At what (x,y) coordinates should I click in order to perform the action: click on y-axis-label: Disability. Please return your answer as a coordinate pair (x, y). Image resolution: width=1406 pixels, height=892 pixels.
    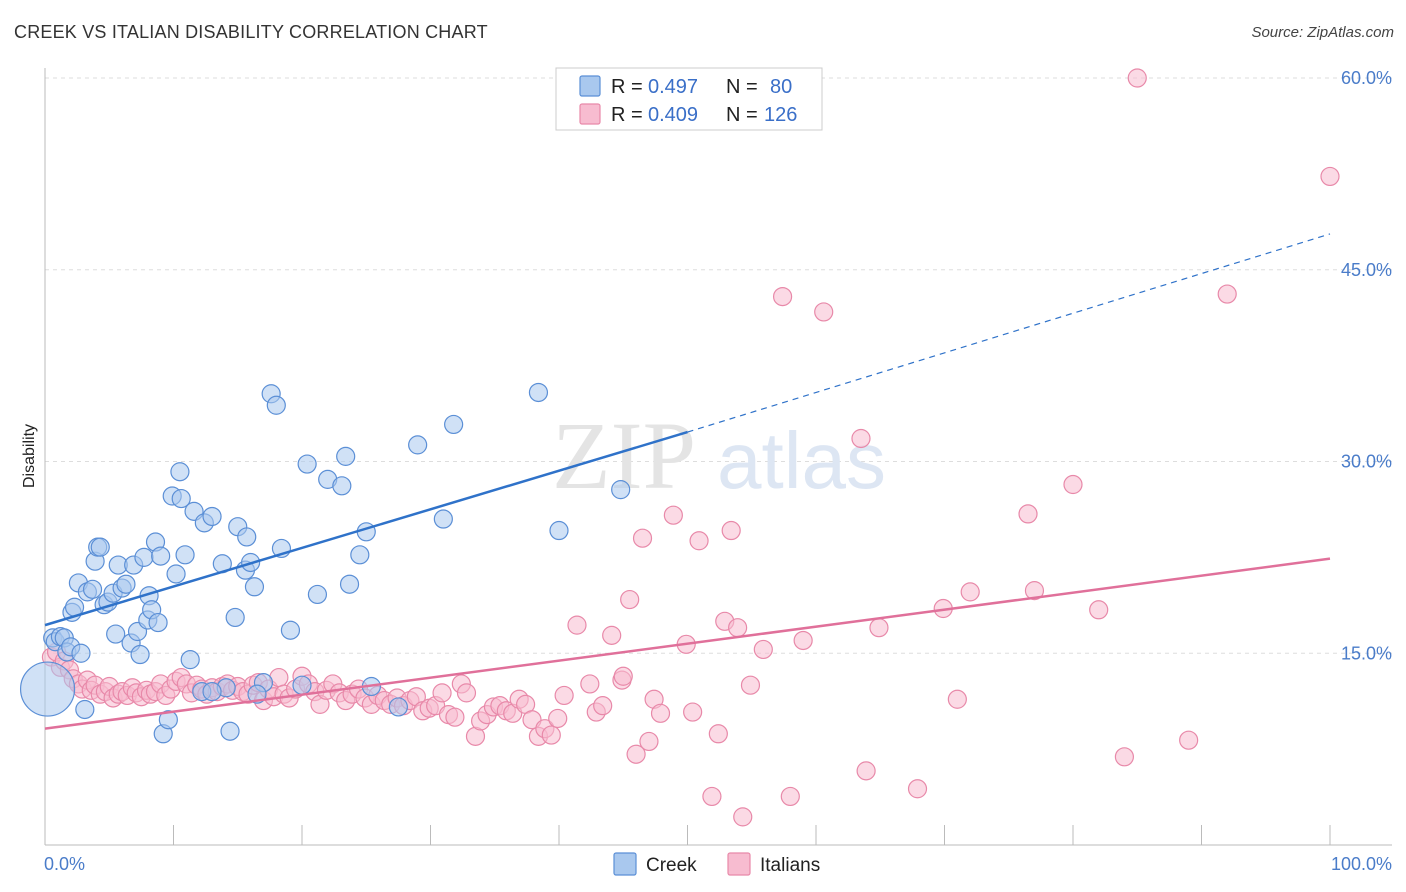
    Looking at the image, I should click on (29, 456).